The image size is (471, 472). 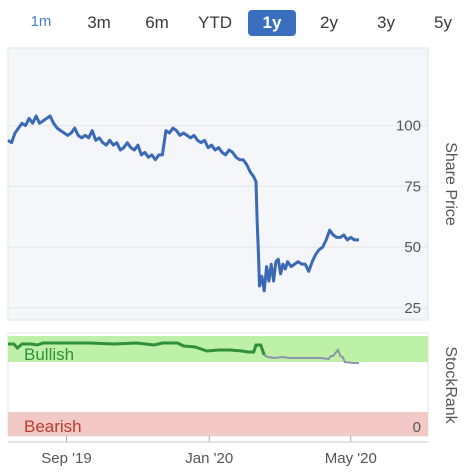 I want to click on price-y-tick-label: 50, so click(x=412, y=247).